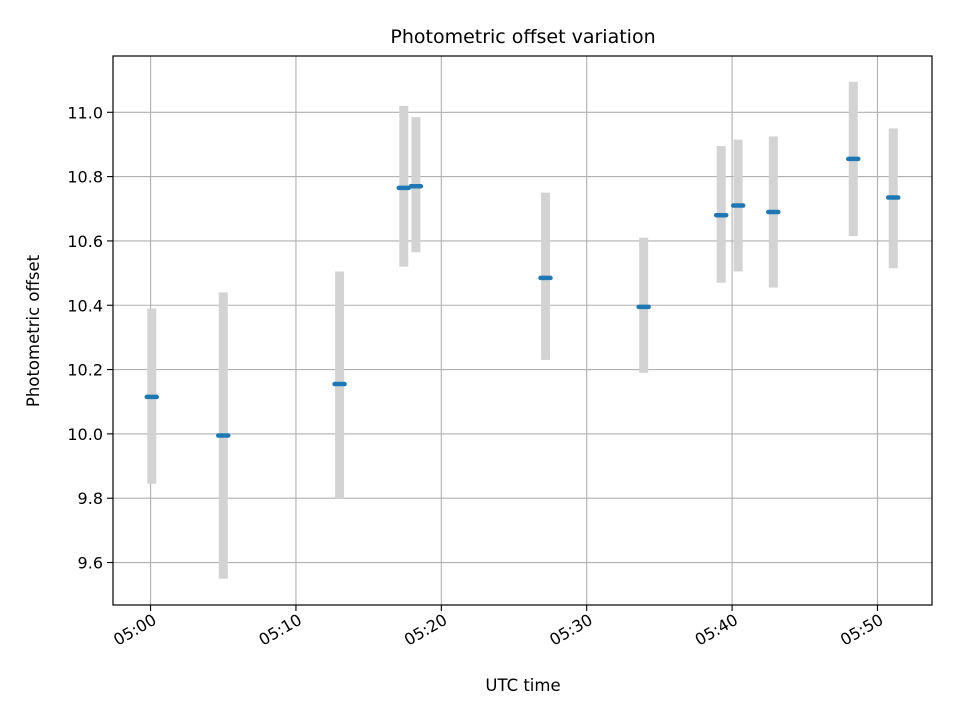 The image size is (960, 720). Describe the element at coordinates (33, 330) in the screenshot. I see `y-axis-label: Photometric offset` at that location.